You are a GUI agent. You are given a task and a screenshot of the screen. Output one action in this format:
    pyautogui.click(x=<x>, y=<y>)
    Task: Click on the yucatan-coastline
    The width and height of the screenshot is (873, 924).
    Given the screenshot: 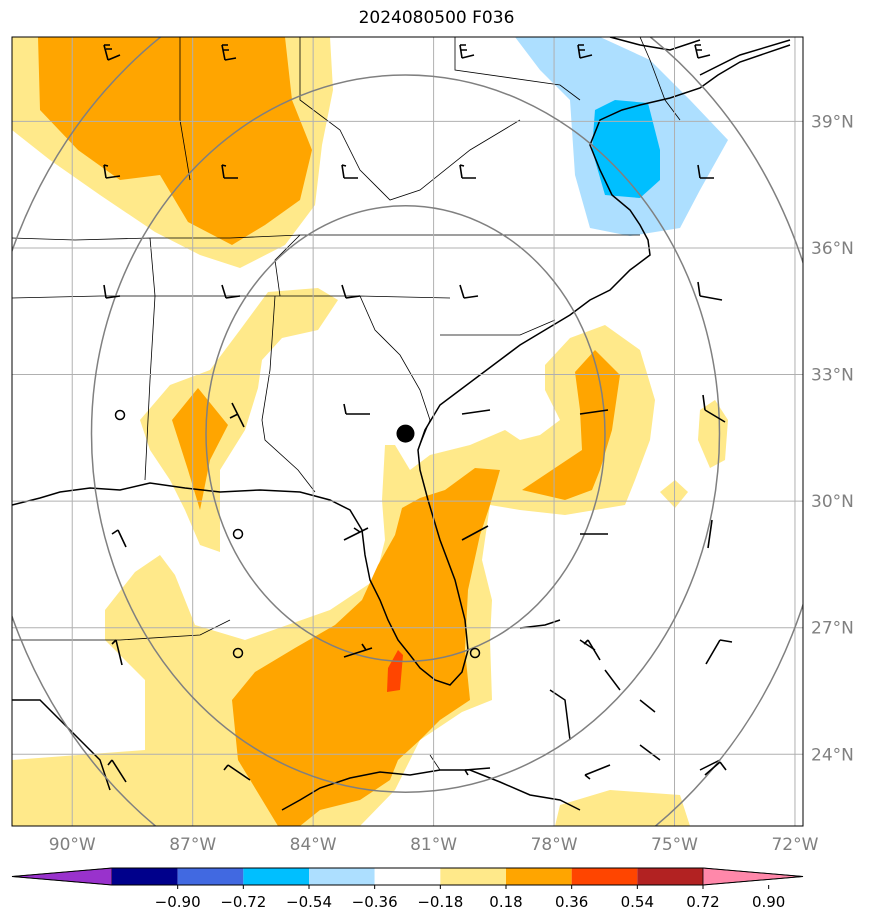 What is the action you would take?
    pyautogui.click(x=61, y=745)
    